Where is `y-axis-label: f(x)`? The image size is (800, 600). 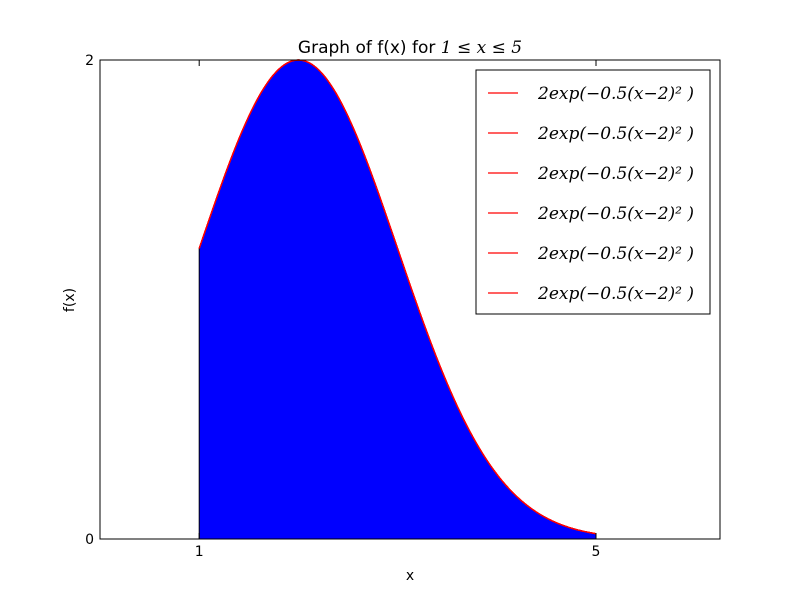 y-axis-label: f(x) is located at coordinates (70, 300).